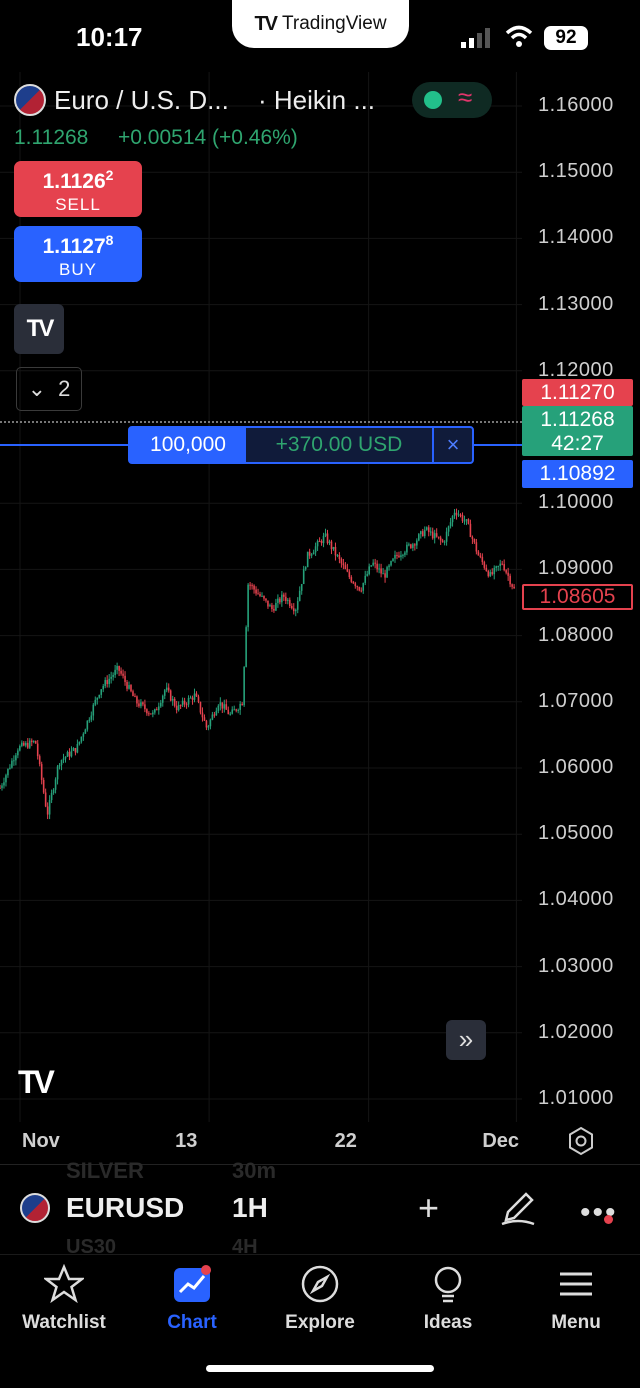 This screenshot has height=1388, width=640. What do you see at coordinates (192, 1298) in the screenshot?
I see `nav-chart: Chart` at bounding box center [192, 1298].